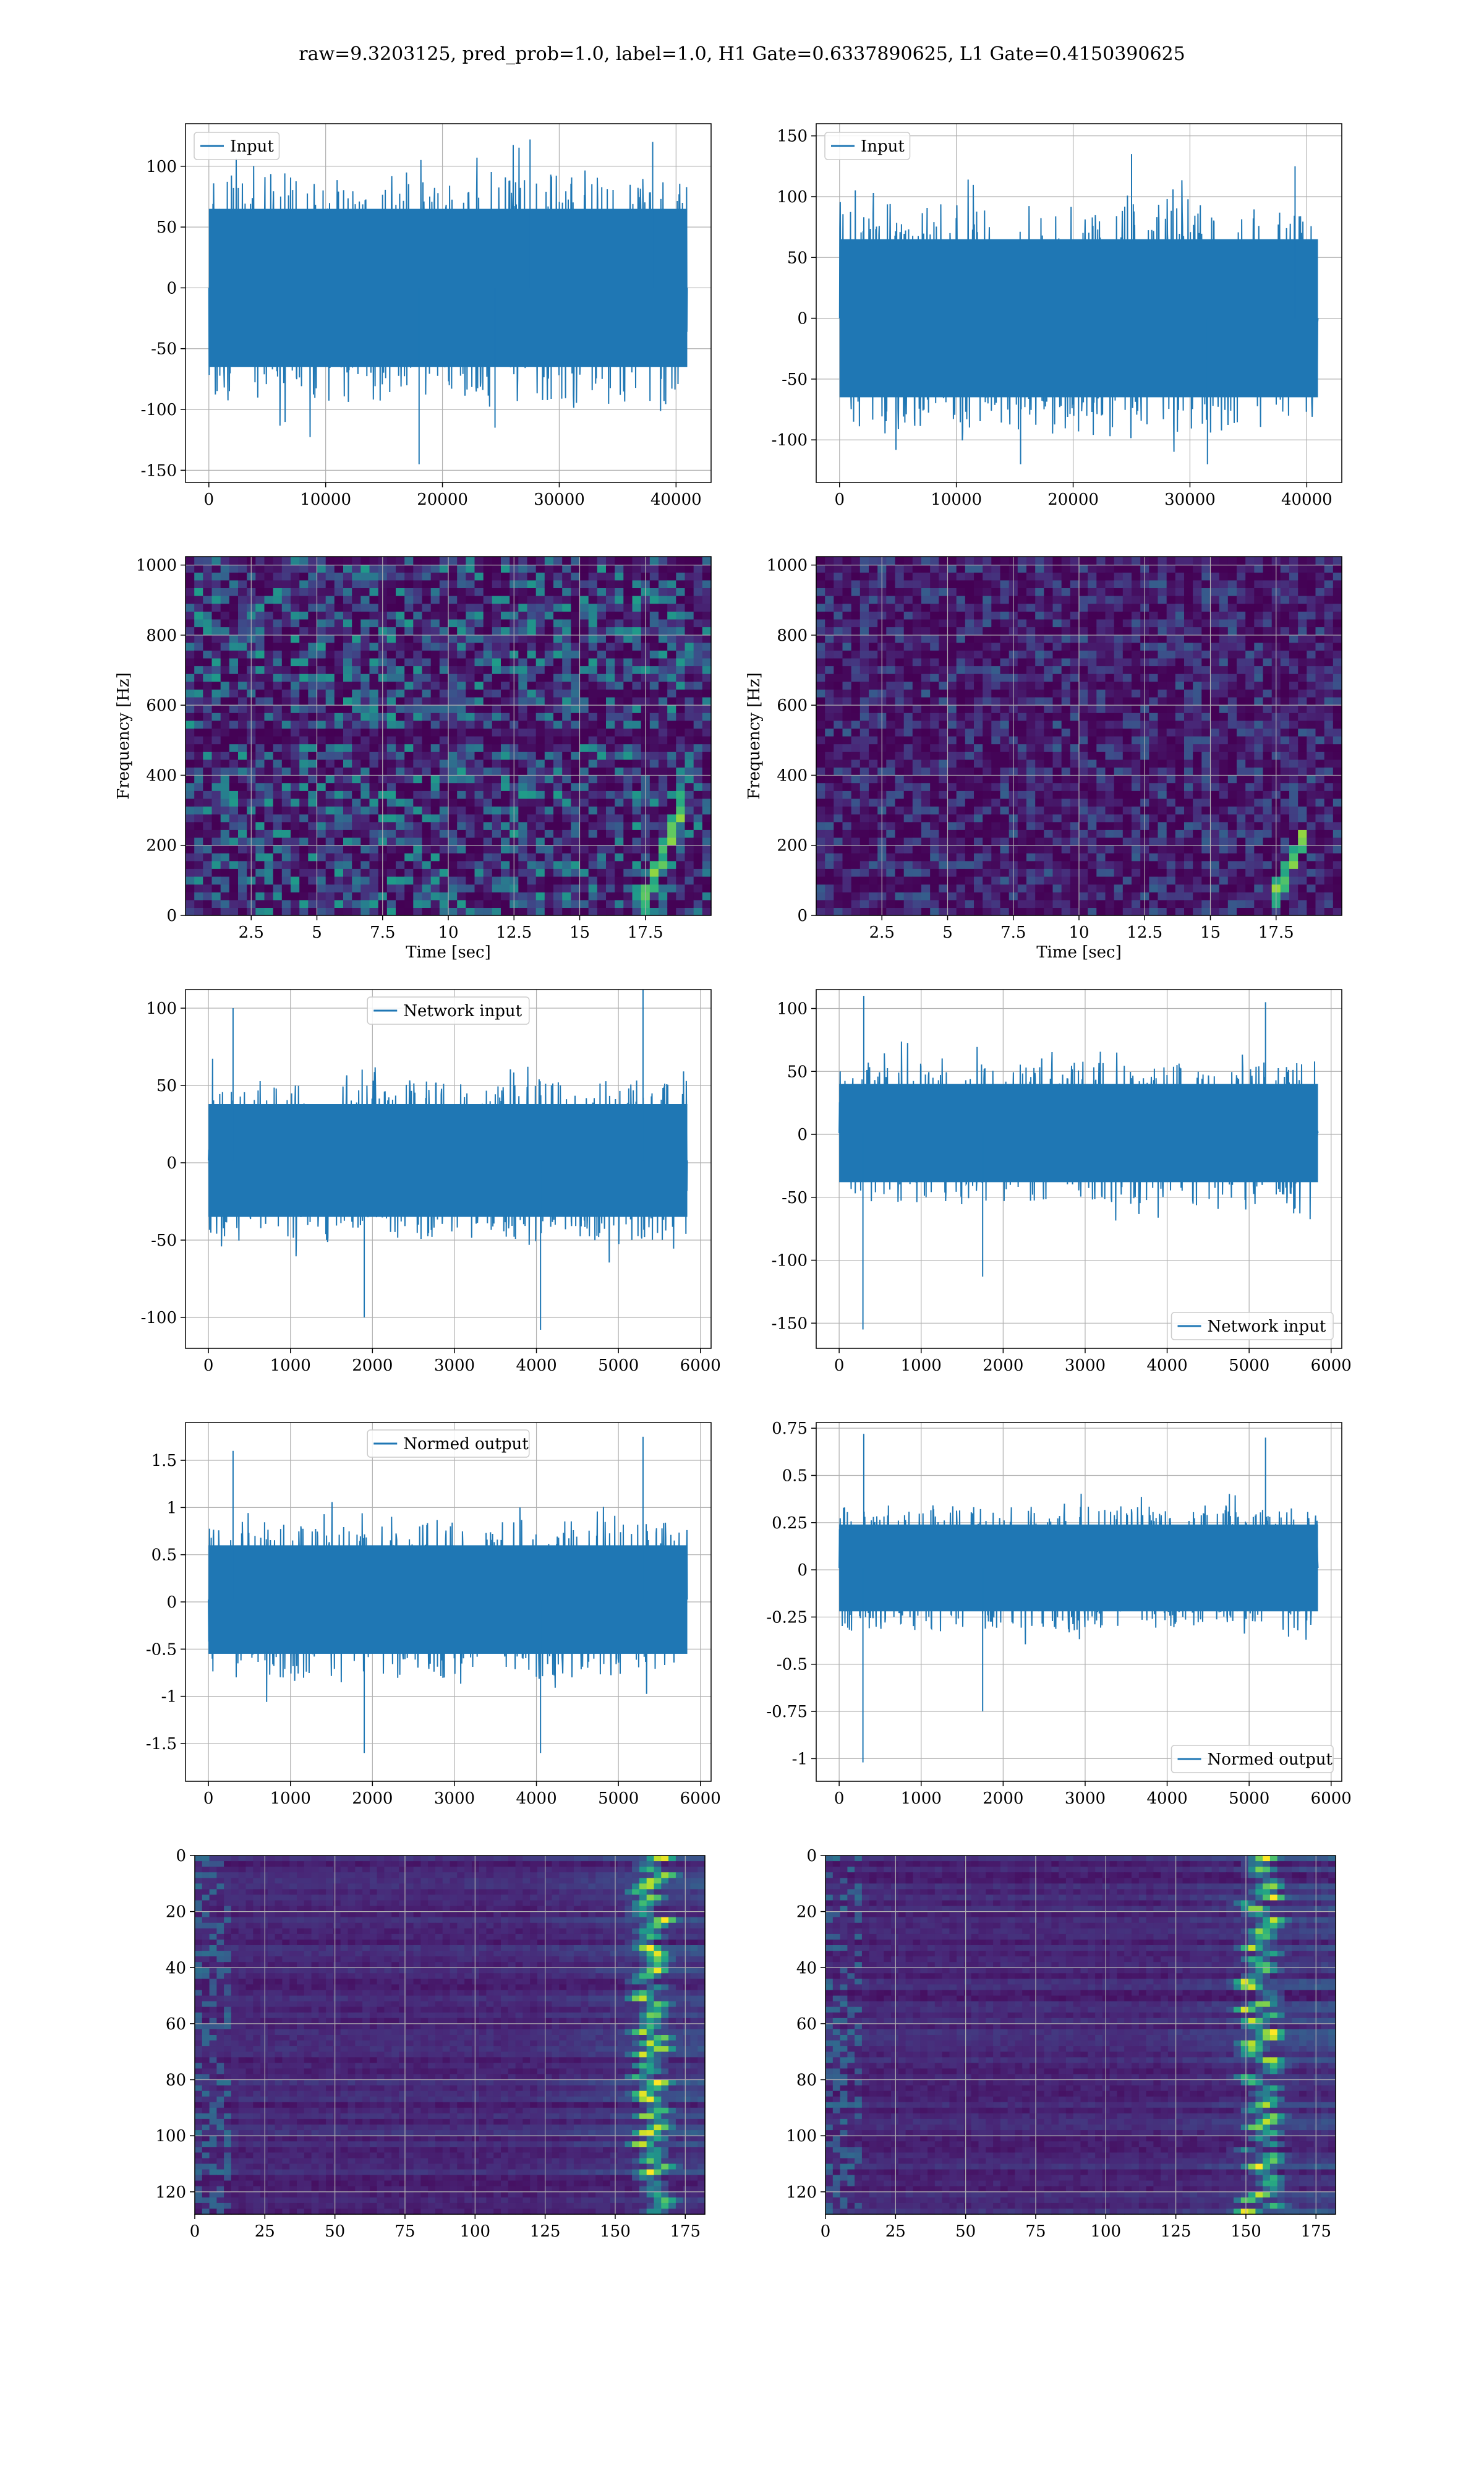 Image resolution: width=1484 pixels, height=2474 pixels. I want to click on x-axis-label: Time [sec], so click(448, 952).